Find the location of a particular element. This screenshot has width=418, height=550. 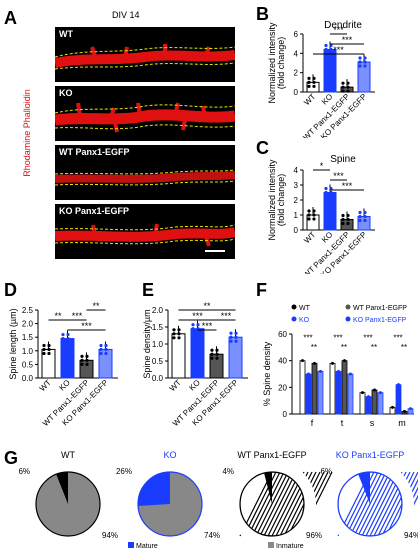

dendrite-wt-panx1 is located at coordinates (145, 177).